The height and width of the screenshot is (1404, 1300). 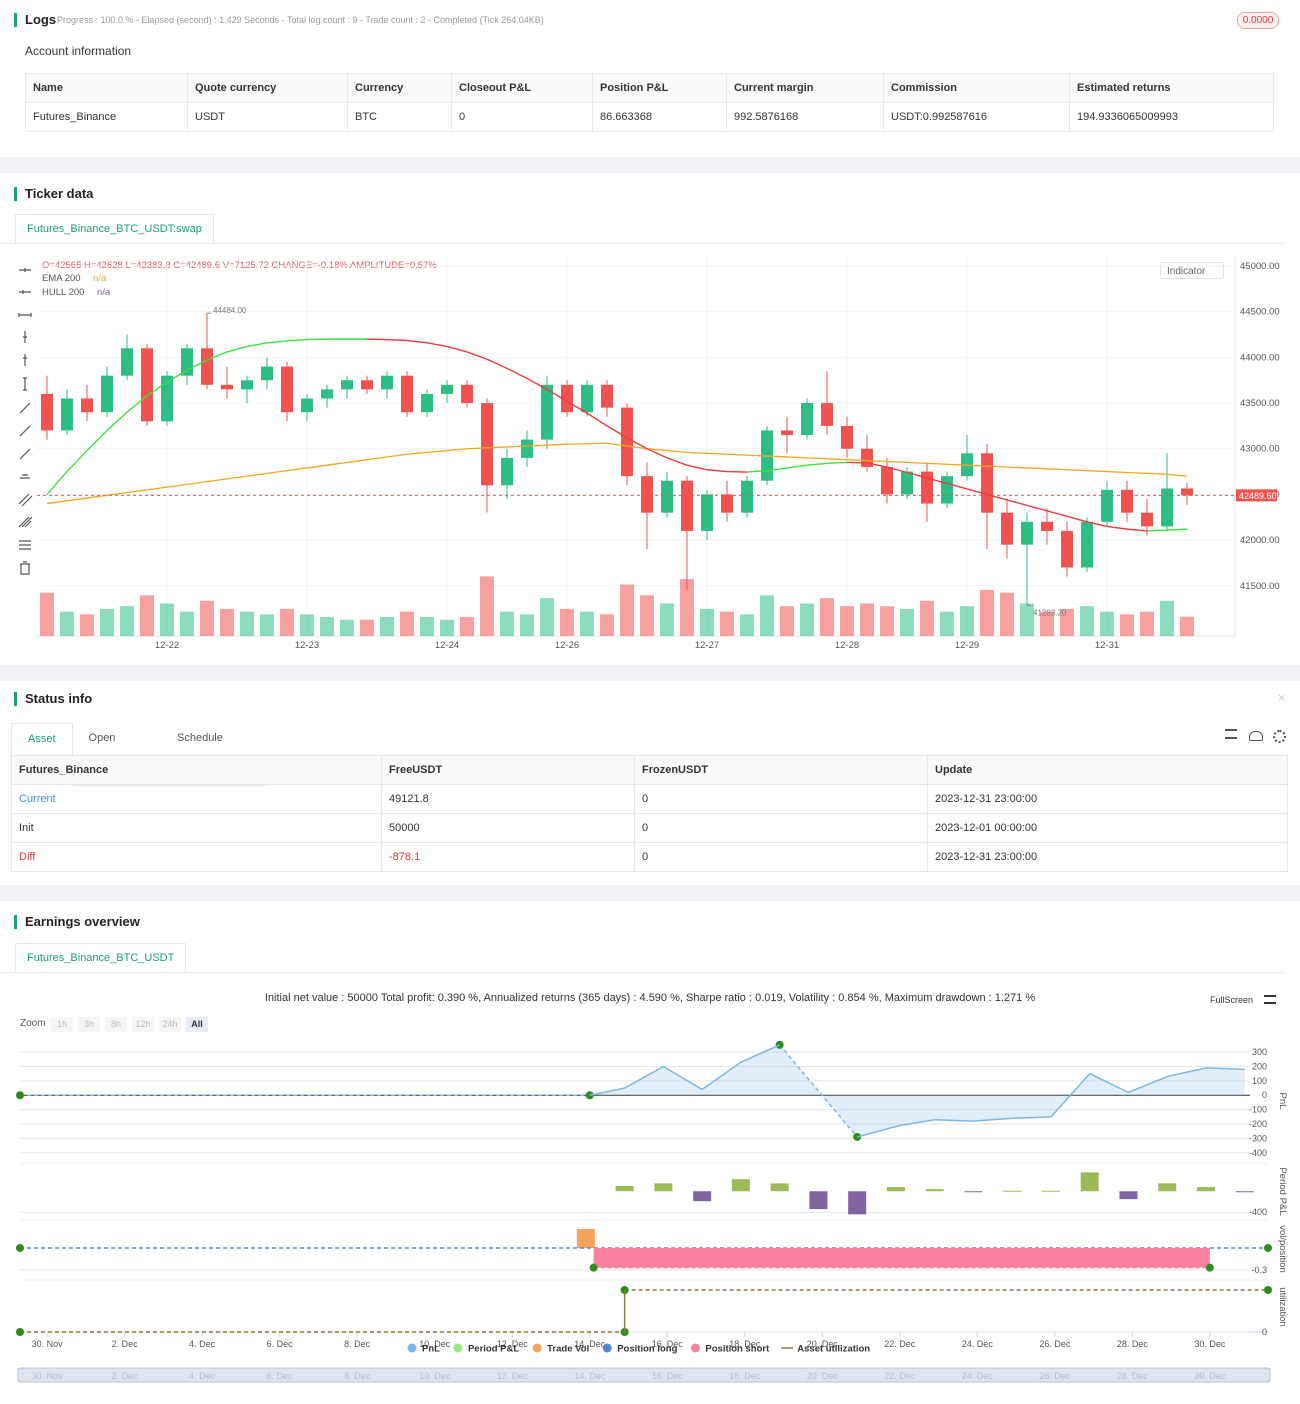 What do you see at coordinates (101, 957) in the screenshot?
I see `tab: Futures_Binance_BTC_USDT` at bounding box center [101, 957].